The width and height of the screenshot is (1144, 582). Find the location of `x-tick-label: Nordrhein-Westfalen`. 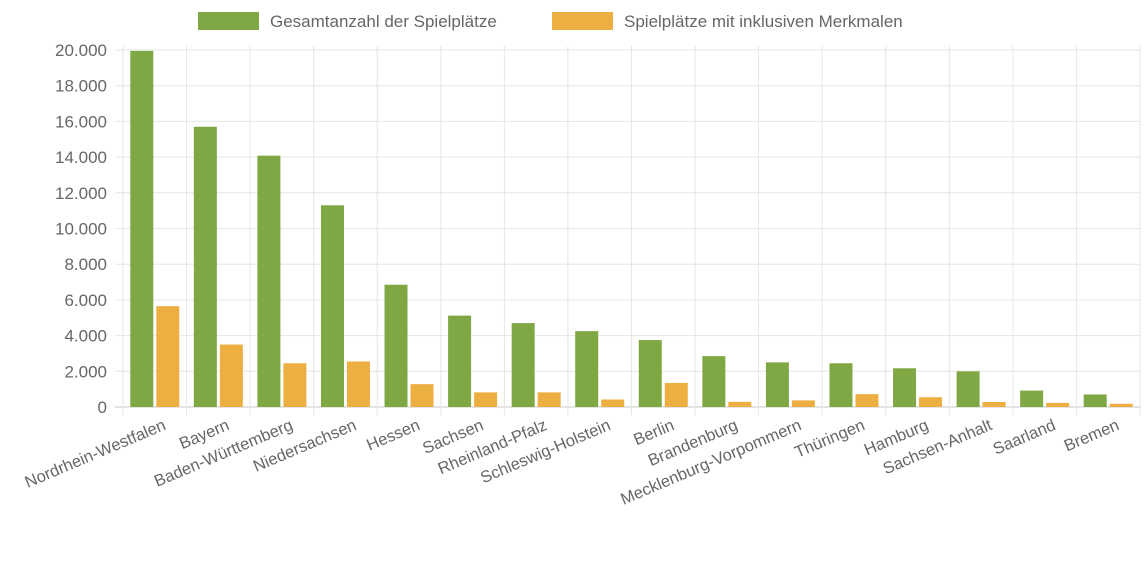

x-tick-label: Nordrhein-Westfalen is located at coordinates (95, 454).